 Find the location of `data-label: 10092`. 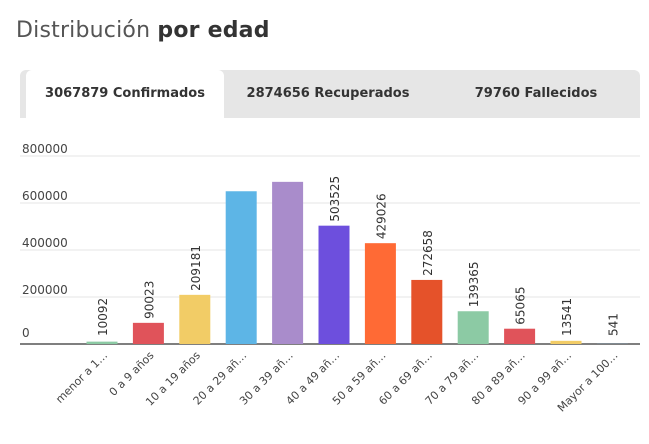

data-label: 10092 is located at coordinates (103, 317).